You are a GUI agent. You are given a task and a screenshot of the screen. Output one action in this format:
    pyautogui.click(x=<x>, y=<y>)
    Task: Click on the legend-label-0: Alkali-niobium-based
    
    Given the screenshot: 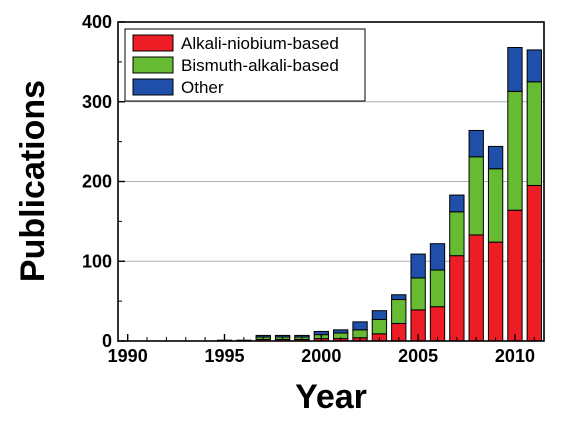 What is the action you would take?
    pyautogui.click(x=260, y=43)
    